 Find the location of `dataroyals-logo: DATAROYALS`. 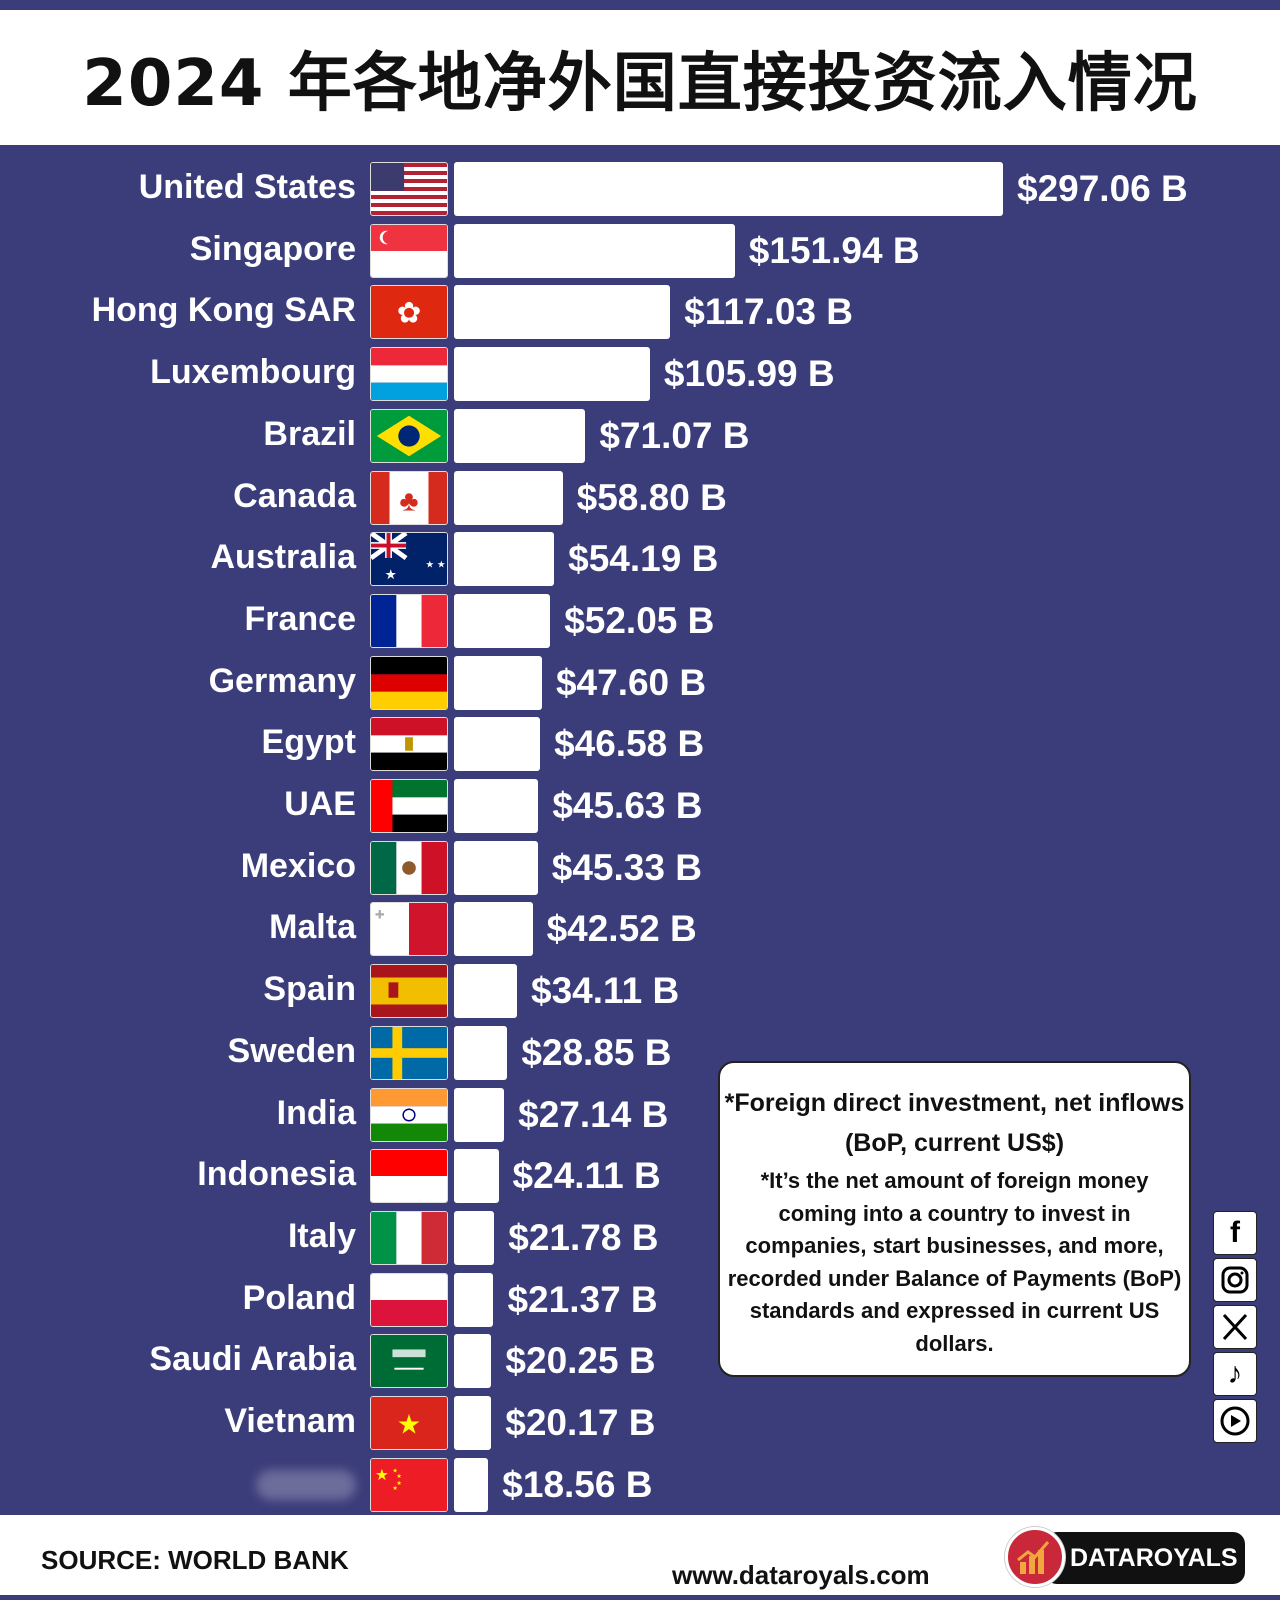

dataroyals-logo: DATAROYALS is located at coordinates (1125, 1557).